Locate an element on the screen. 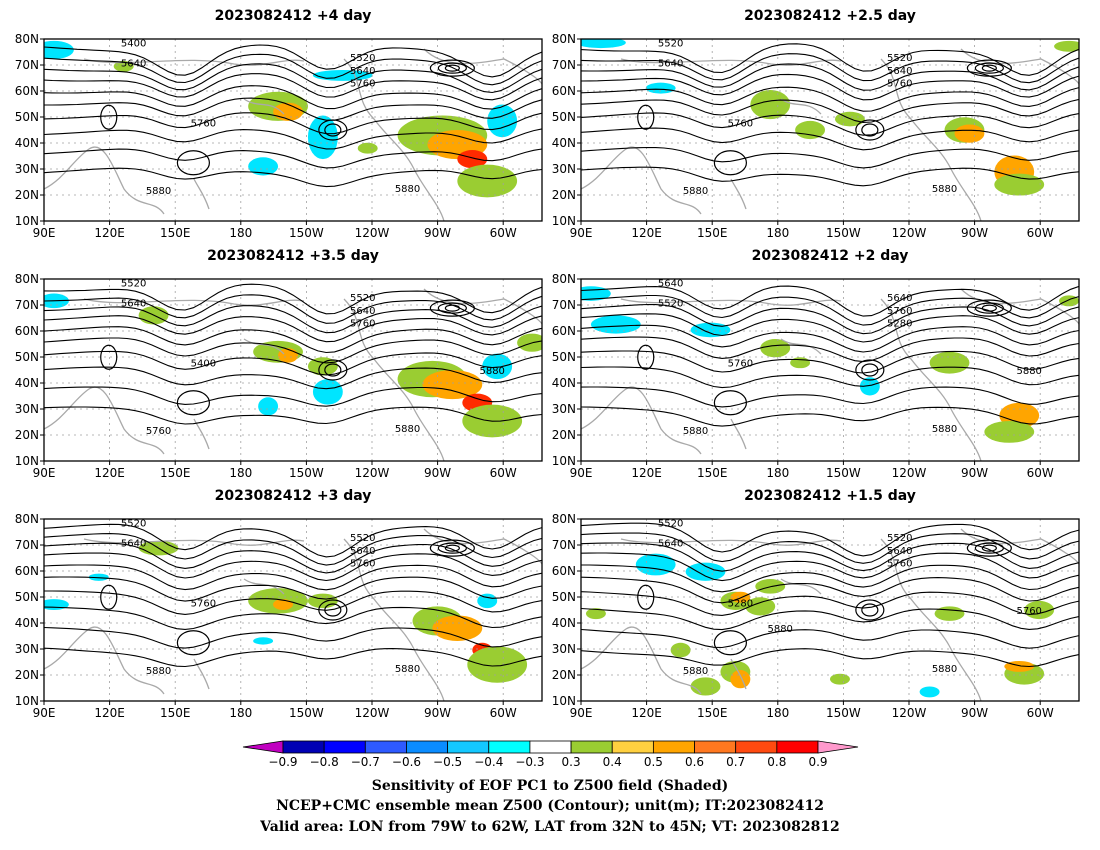 The width and height of the screenshot is (1100, 850). lat-label: 60N is located at coordinates (564, 571).